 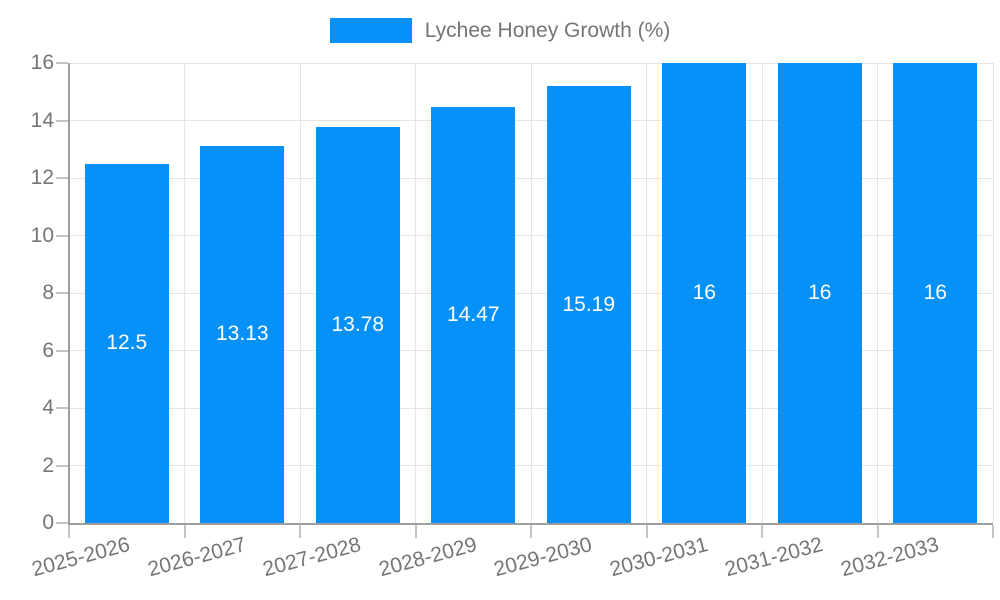 What do you see at coordinates (42, 120) in the screenshot?
I see `y-tick-label: 14` at bounding box center [42, 120].